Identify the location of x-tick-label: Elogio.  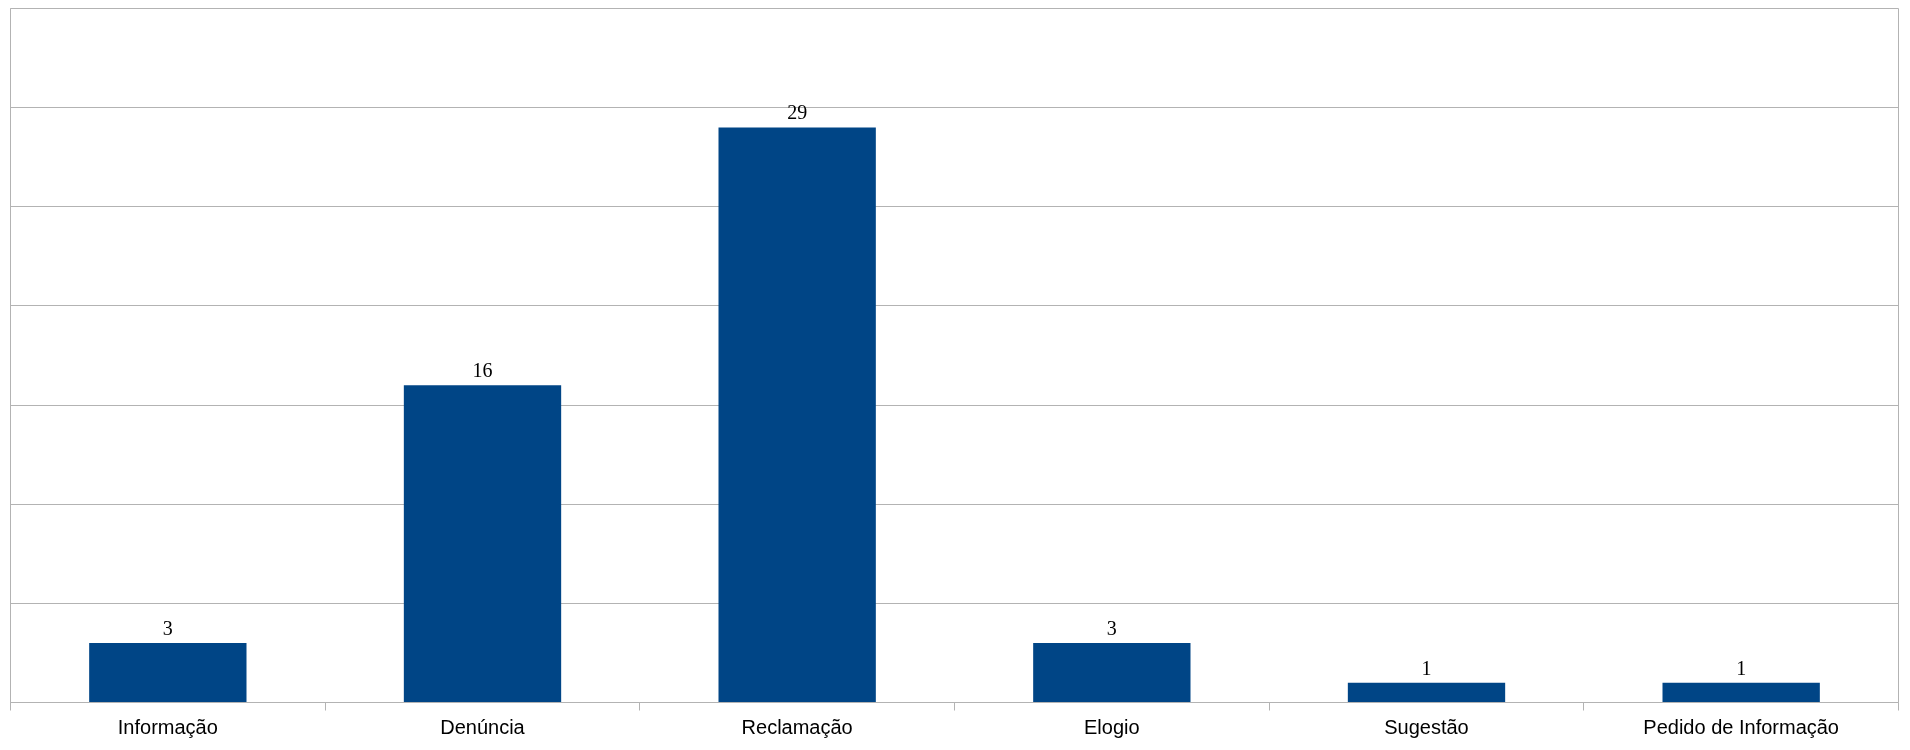
(1112, 726).